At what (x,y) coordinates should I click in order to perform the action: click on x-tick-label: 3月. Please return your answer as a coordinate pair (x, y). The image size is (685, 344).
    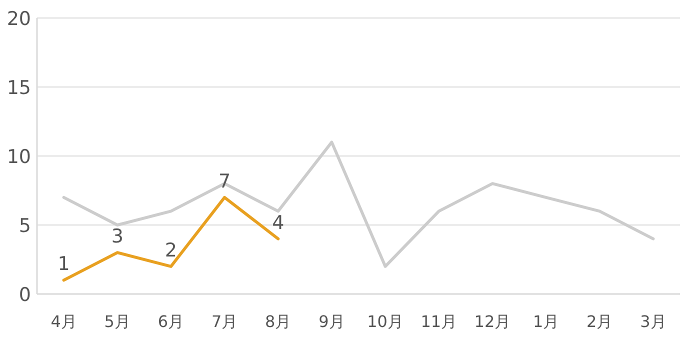
    Looking at the image, I should click on (653, 321).